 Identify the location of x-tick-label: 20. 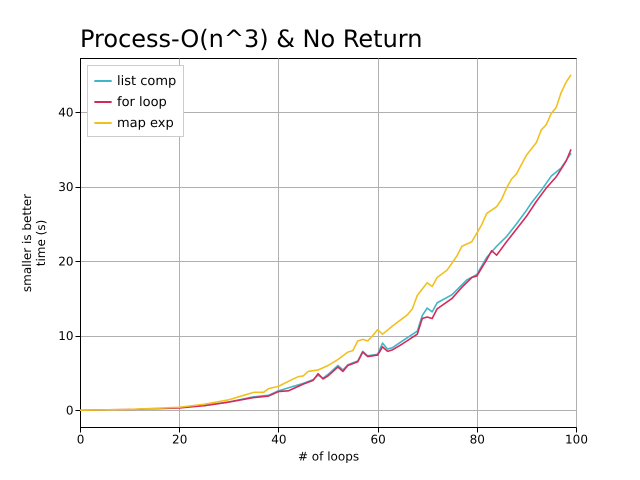
(180, 439).